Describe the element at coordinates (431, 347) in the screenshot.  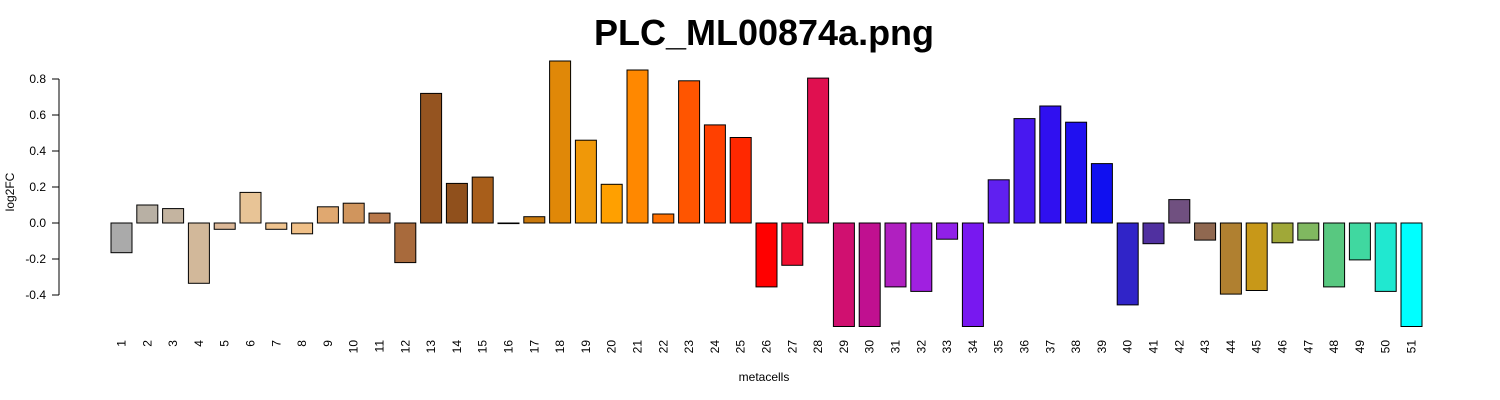
I see `x-tick-label: 13` at that location.